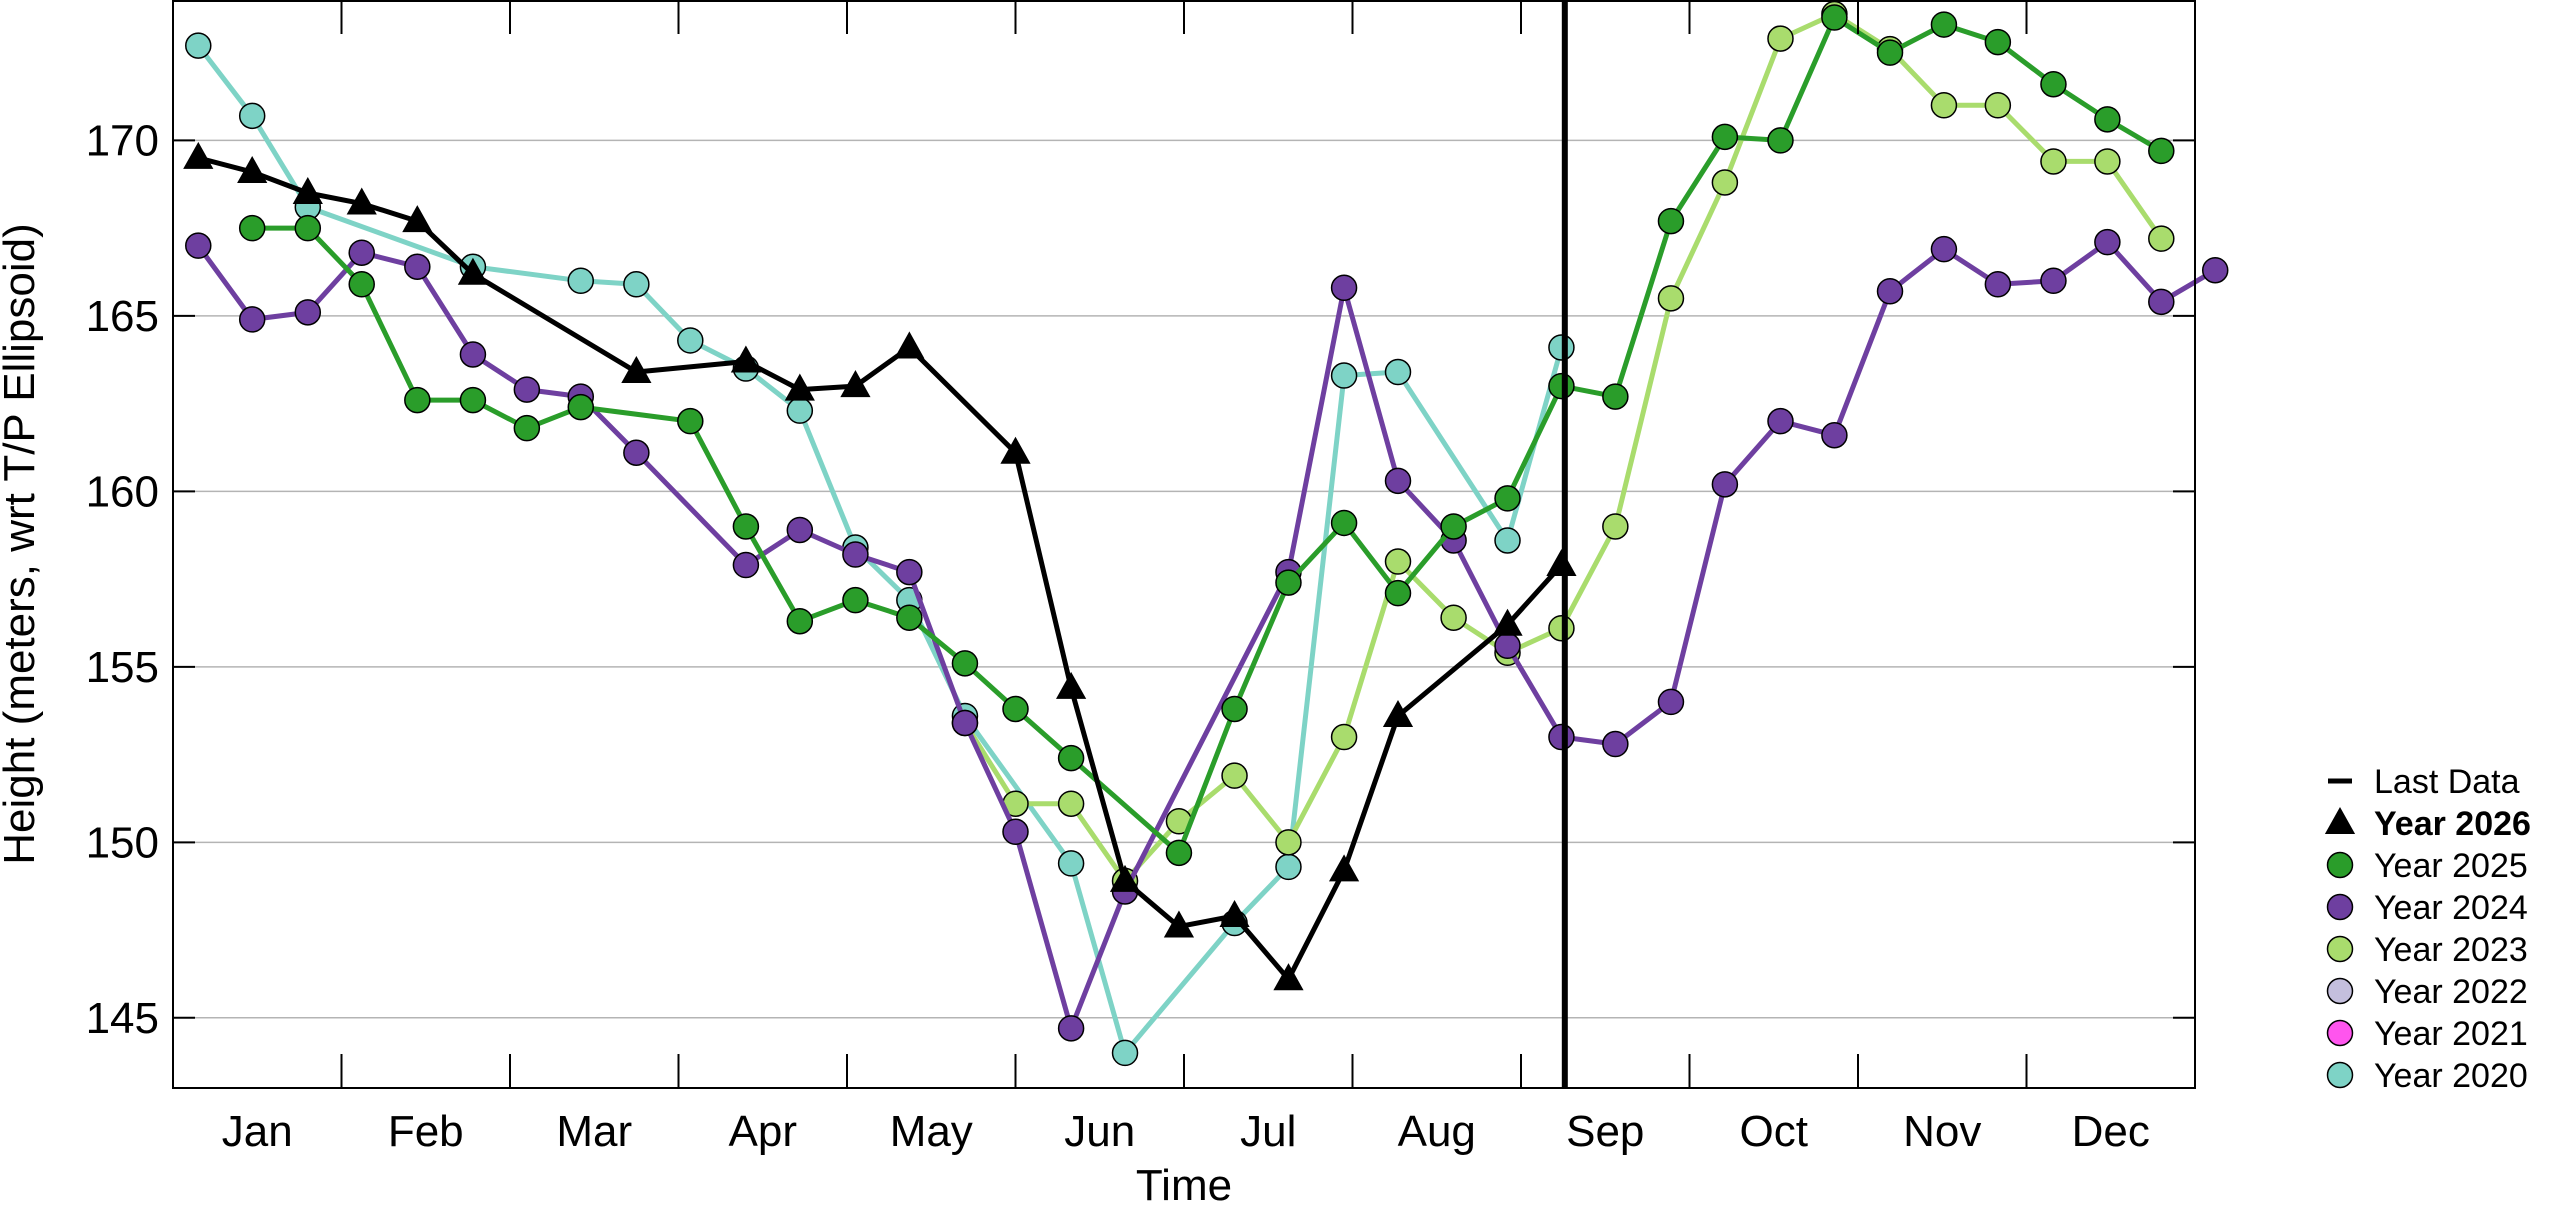 The image size is (2559, 1207). Describe the element at coordinates (1099, 1131) in the screenshot. I see `x-tick-label: Jun` at that location.